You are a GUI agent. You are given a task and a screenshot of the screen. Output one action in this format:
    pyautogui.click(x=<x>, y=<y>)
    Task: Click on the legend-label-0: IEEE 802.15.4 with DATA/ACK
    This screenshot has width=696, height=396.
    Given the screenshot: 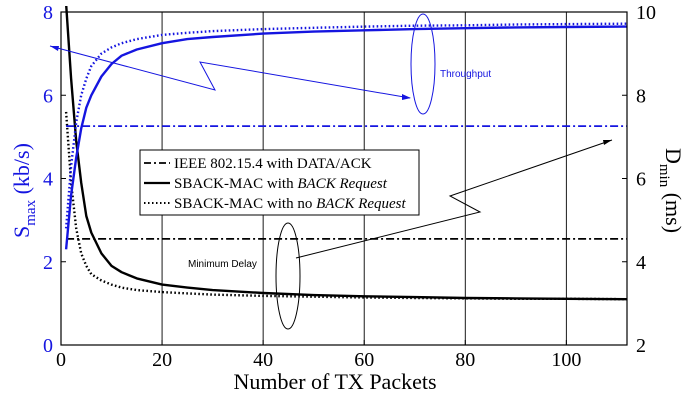 What is the action you would take?
    pyautogui.click(x=273, y=164)
    